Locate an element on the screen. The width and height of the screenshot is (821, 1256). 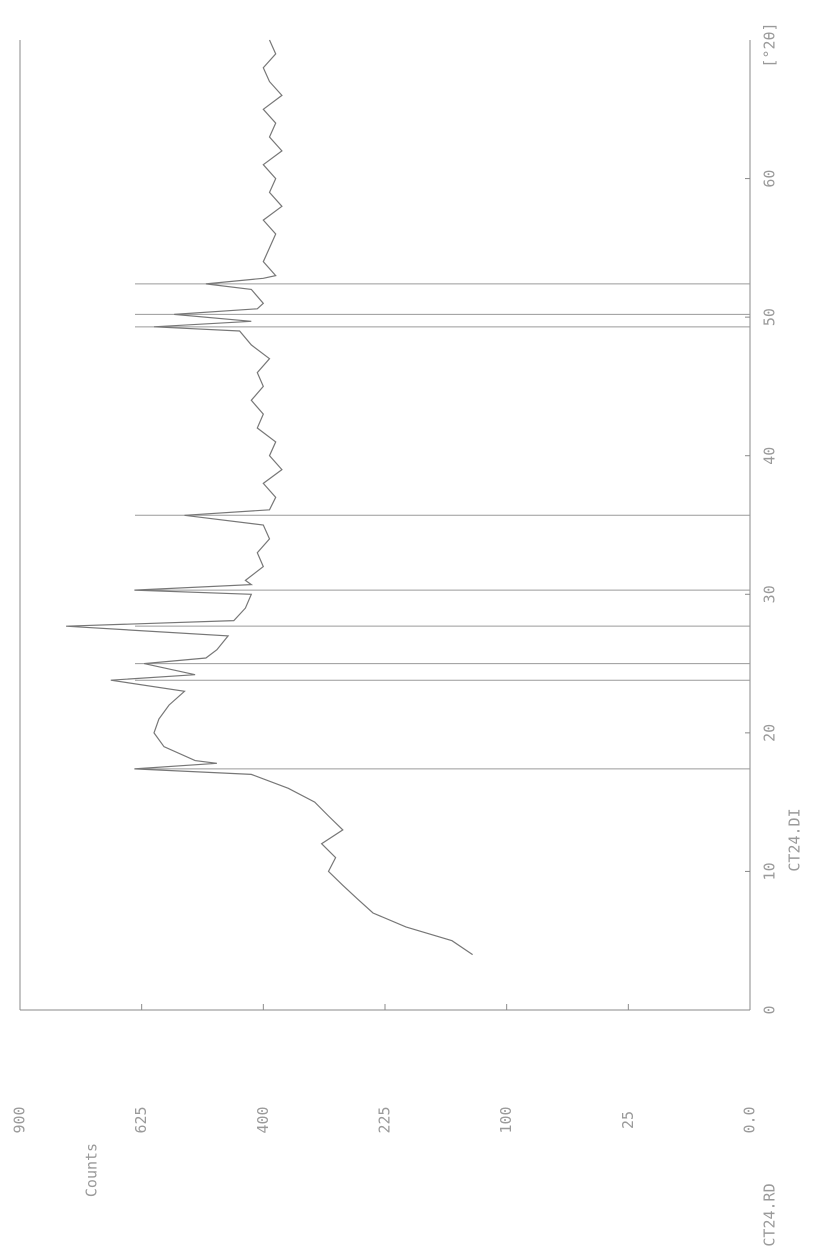
x-tick-label: 60 is located at coordinates (770, 179).